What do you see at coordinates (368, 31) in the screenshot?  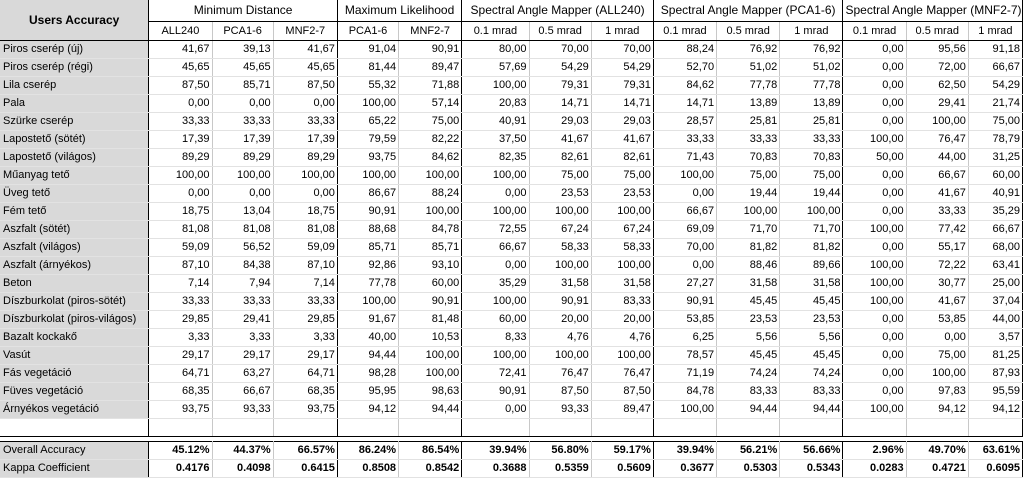 I see `sub-header: PCA1-6` at bounding box center [368, 31].